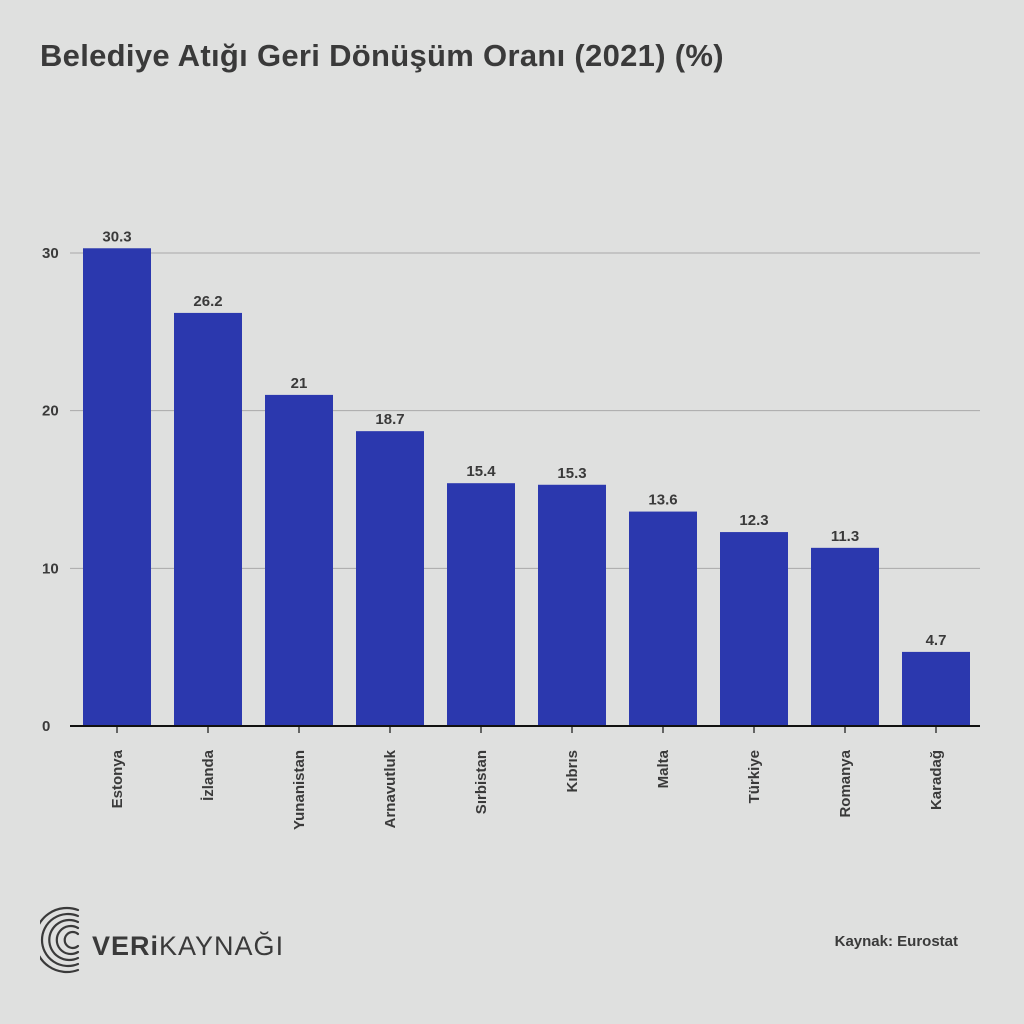 The height and width of the screenshot is (1024, 1024). I want to click on x-tick-label: Romanya, so click(845, 783).